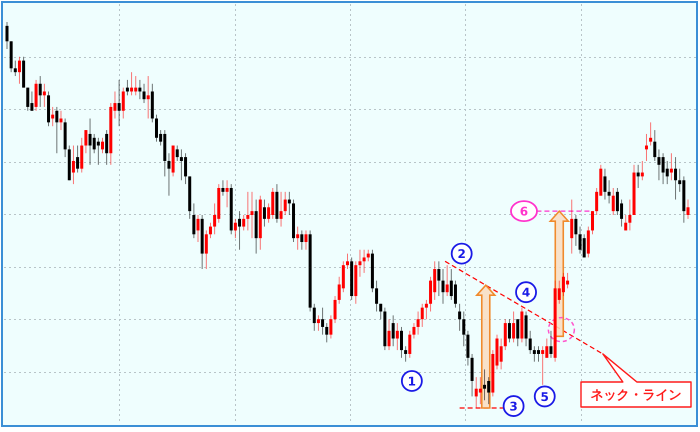 This screenshot has height=432, width=700. I want to click on annotation: 4, so click(526, 293).